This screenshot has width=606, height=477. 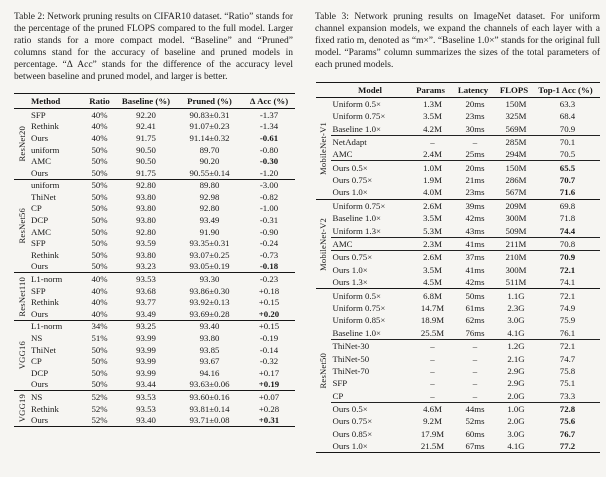 I want to click on table-cell: 42ms, so click(x=475, y=282).